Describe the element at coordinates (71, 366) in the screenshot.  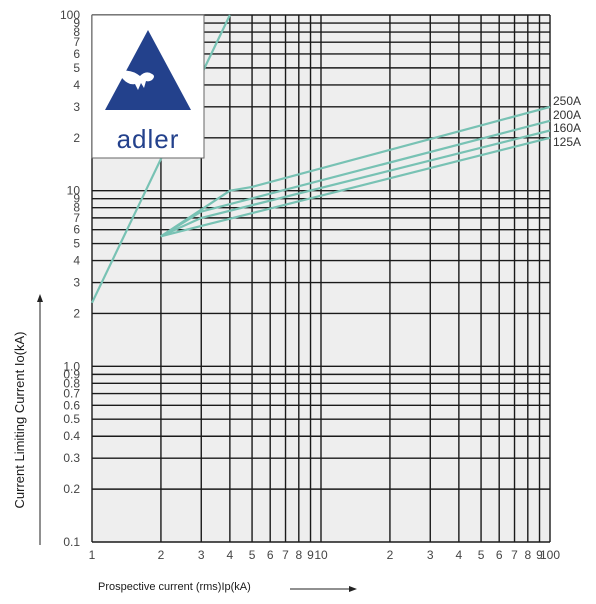
I see `y-tick-label: 1.0` at that location.